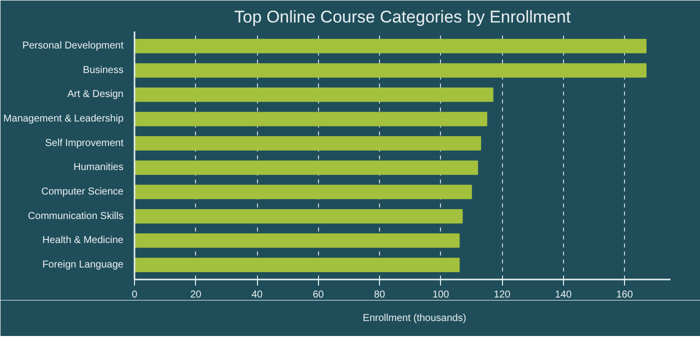  Describe the element at coordinates (441, 295) in the screenshot. I see `x-tick-label: 100` at that location.